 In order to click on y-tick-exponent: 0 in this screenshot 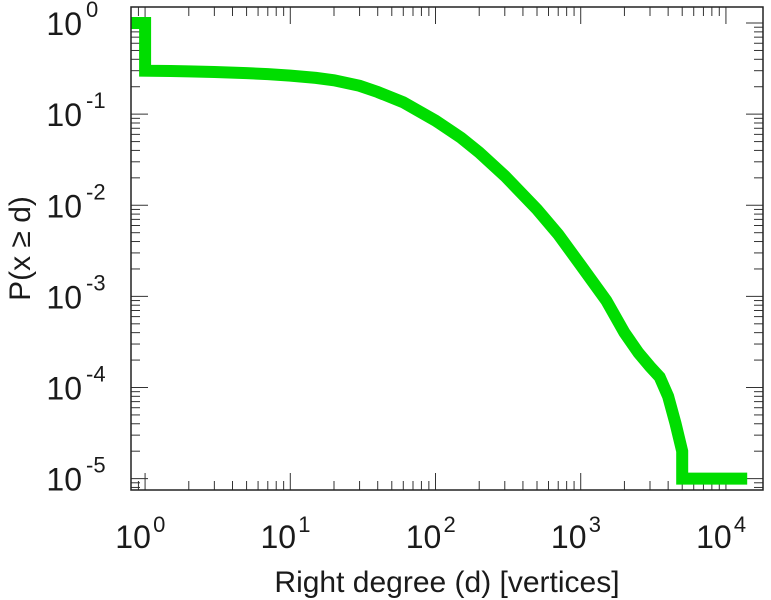, I will do `click(92, 11)`.